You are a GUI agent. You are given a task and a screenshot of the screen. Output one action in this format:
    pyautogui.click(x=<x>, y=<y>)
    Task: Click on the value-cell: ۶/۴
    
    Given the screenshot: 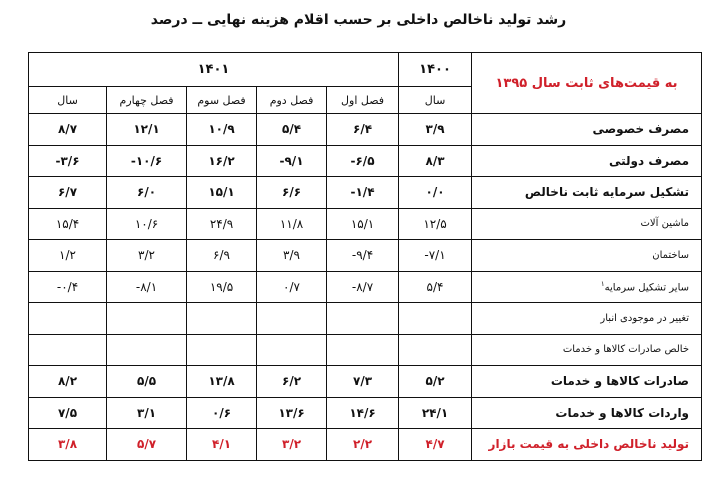 What is the action you would take?
    pyautogui.click(x=363, y=129)
    